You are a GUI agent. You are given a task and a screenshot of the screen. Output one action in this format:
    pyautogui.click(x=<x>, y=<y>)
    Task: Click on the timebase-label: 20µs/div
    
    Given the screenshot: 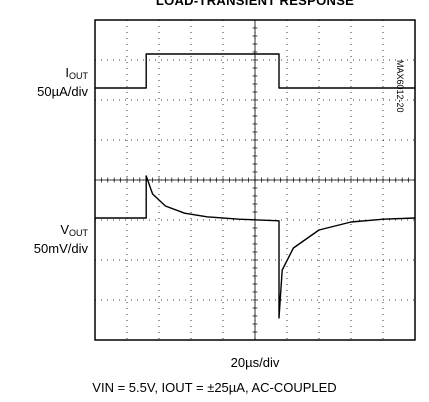 What is the action you would take?
    pyautogui.click(x=255, y=362)
    